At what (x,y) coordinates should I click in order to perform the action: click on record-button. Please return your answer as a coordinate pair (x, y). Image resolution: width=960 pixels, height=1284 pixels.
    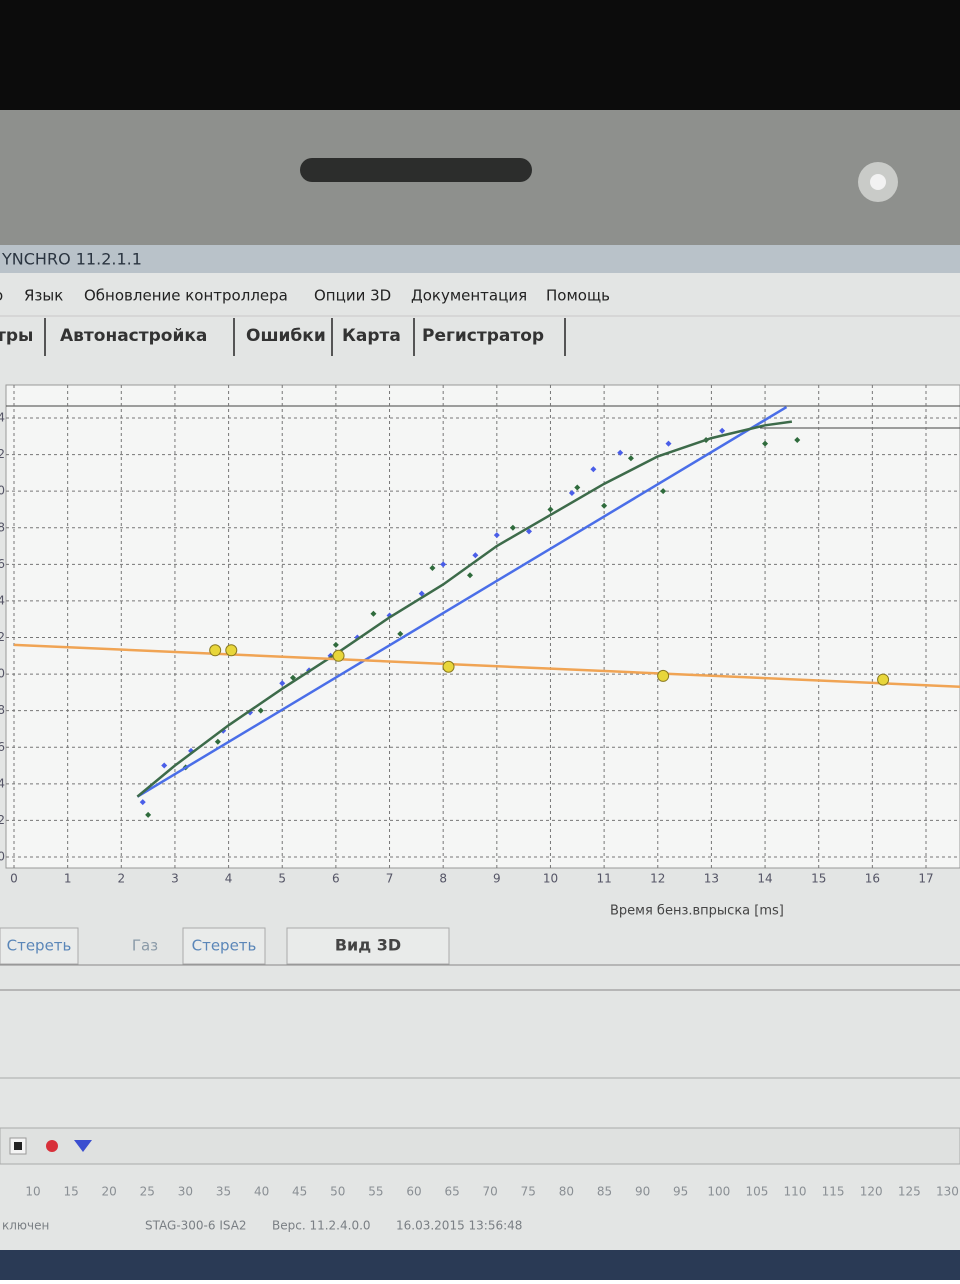
    Looking at the image, I should click on (52, 1146).